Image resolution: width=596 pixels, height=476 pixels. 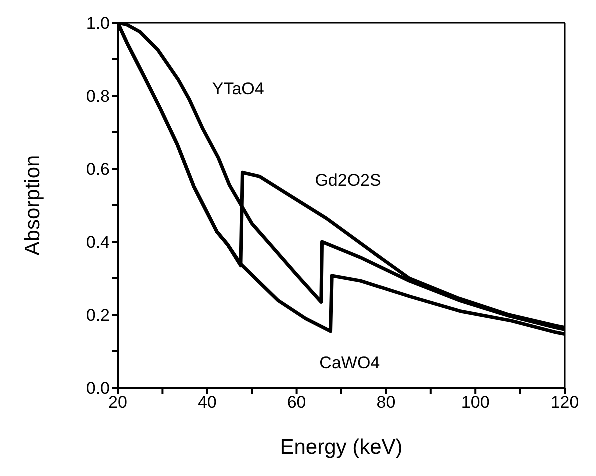 What do you see at coordinates (348, 180) in the screenshot?
I see `series-label: Gd2O2S` at bounding box center [348, 180].